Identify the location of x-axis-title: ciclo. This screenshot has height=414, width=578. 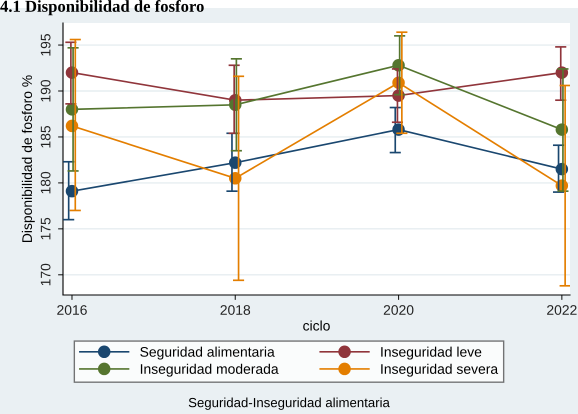
(316, 325).